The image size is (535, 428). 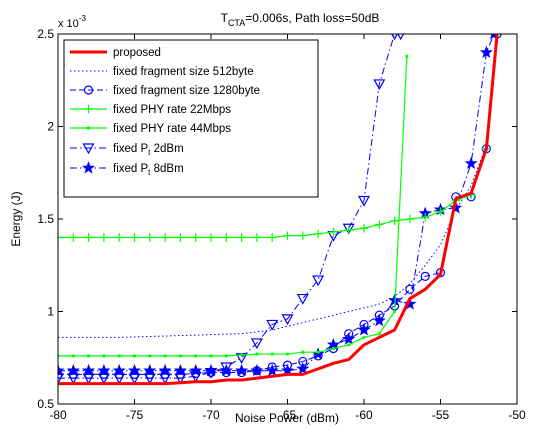 I want to click on legend-label-phy44: fixed PHY rate 44Mbps, so click(x=172, y=129).